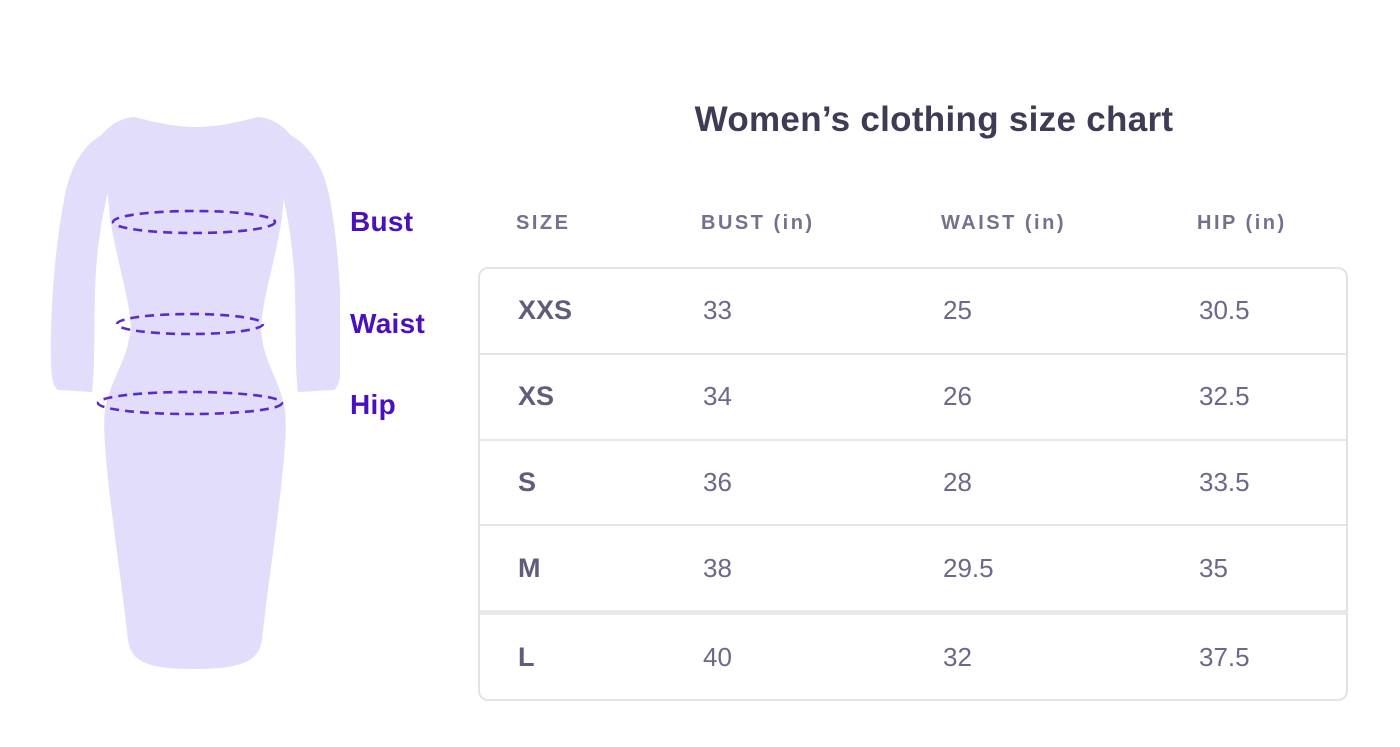  What do you see at coordinates (545, 310) in the screenshot?
I see `size-cell: XXS` at bounding box center [545, 310].